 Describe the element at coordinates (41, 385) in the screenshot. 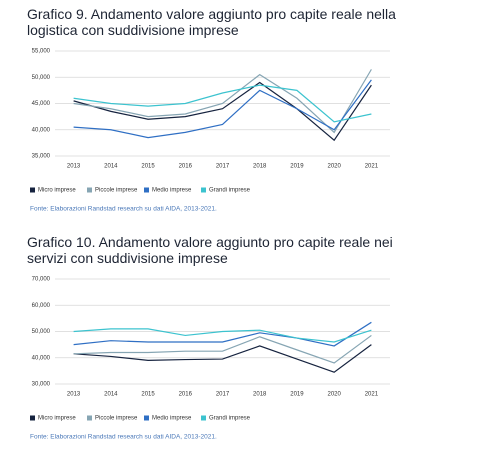

I see `y-tick-label: 30,000` at that location.